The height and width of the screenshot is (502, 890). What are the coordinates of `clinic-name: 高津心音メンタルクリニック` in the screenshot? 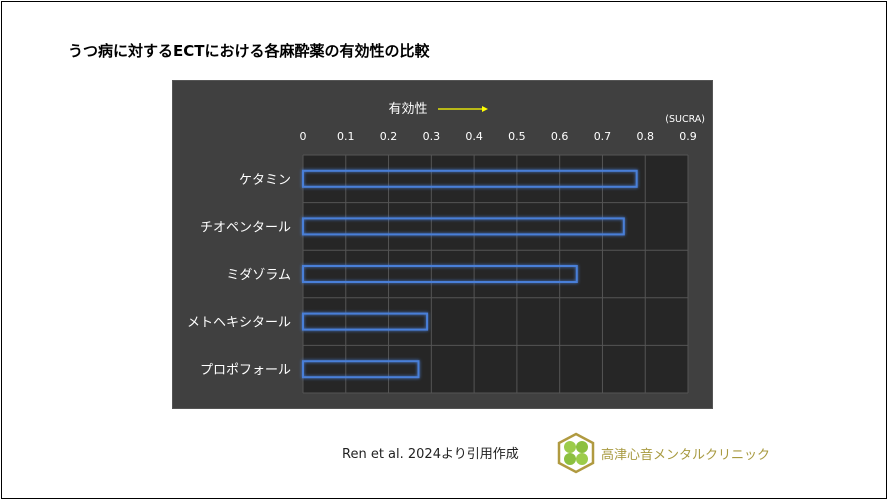 It's located at (686, 455).